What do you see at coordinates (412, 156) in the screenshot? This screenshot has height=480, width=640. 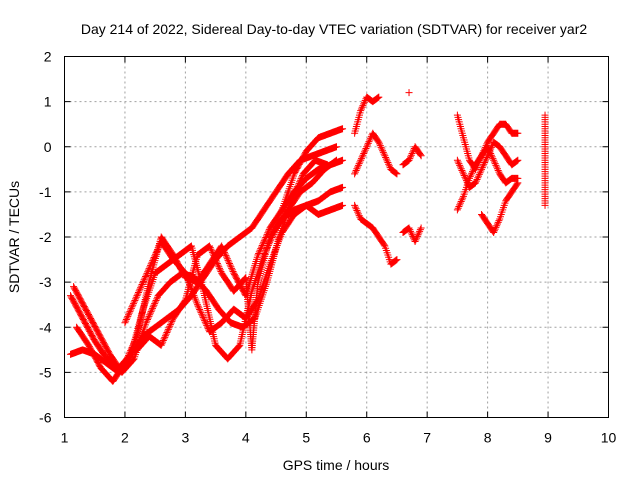 I see `series-sat-l` at bounding box center [412, 156].